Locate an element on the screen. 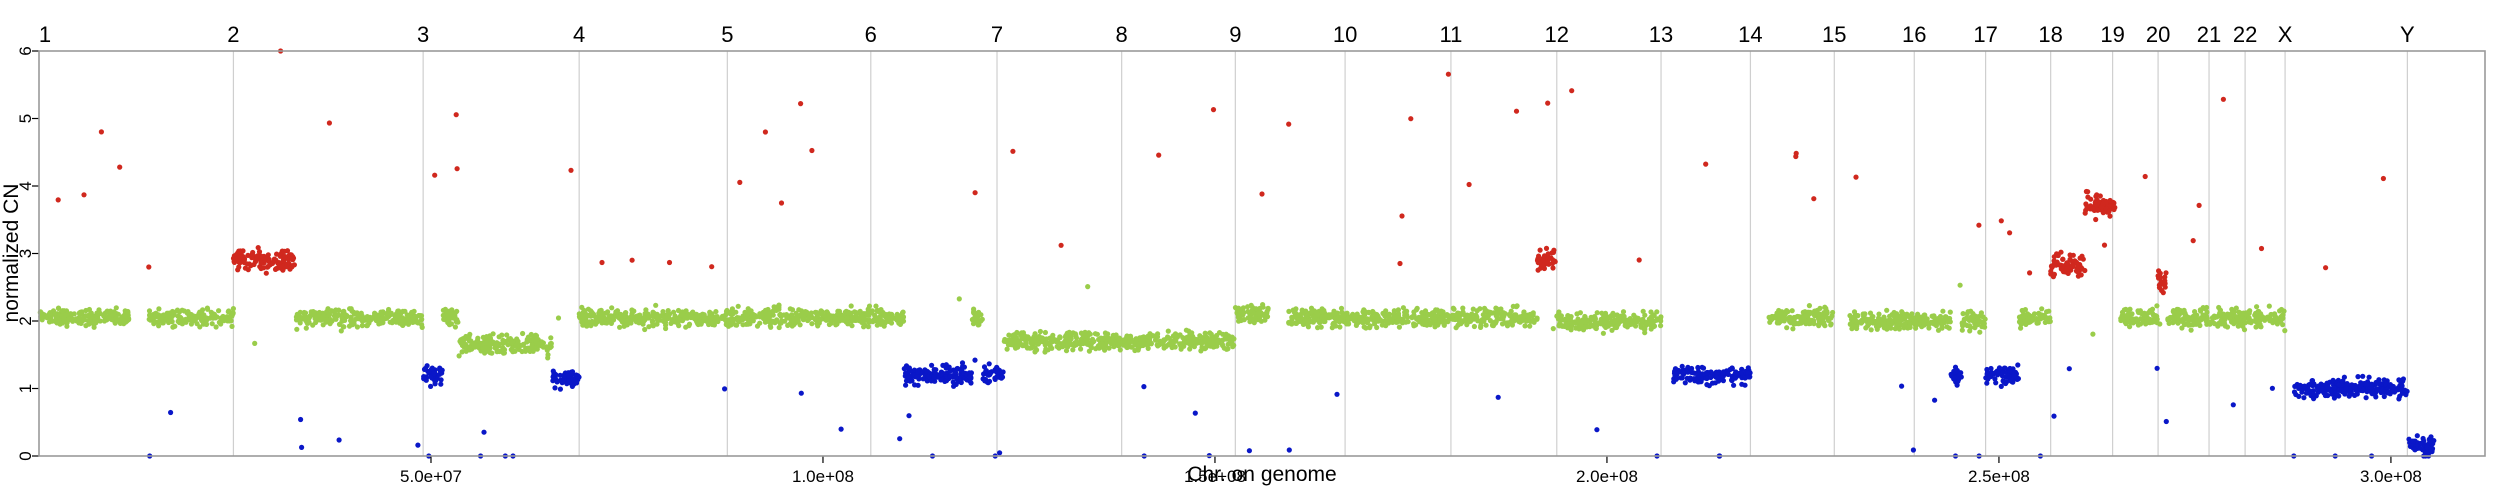 This screenshot has width=2500, height=500. chromosome-label: 10 is located at coordinates (1345, 34).